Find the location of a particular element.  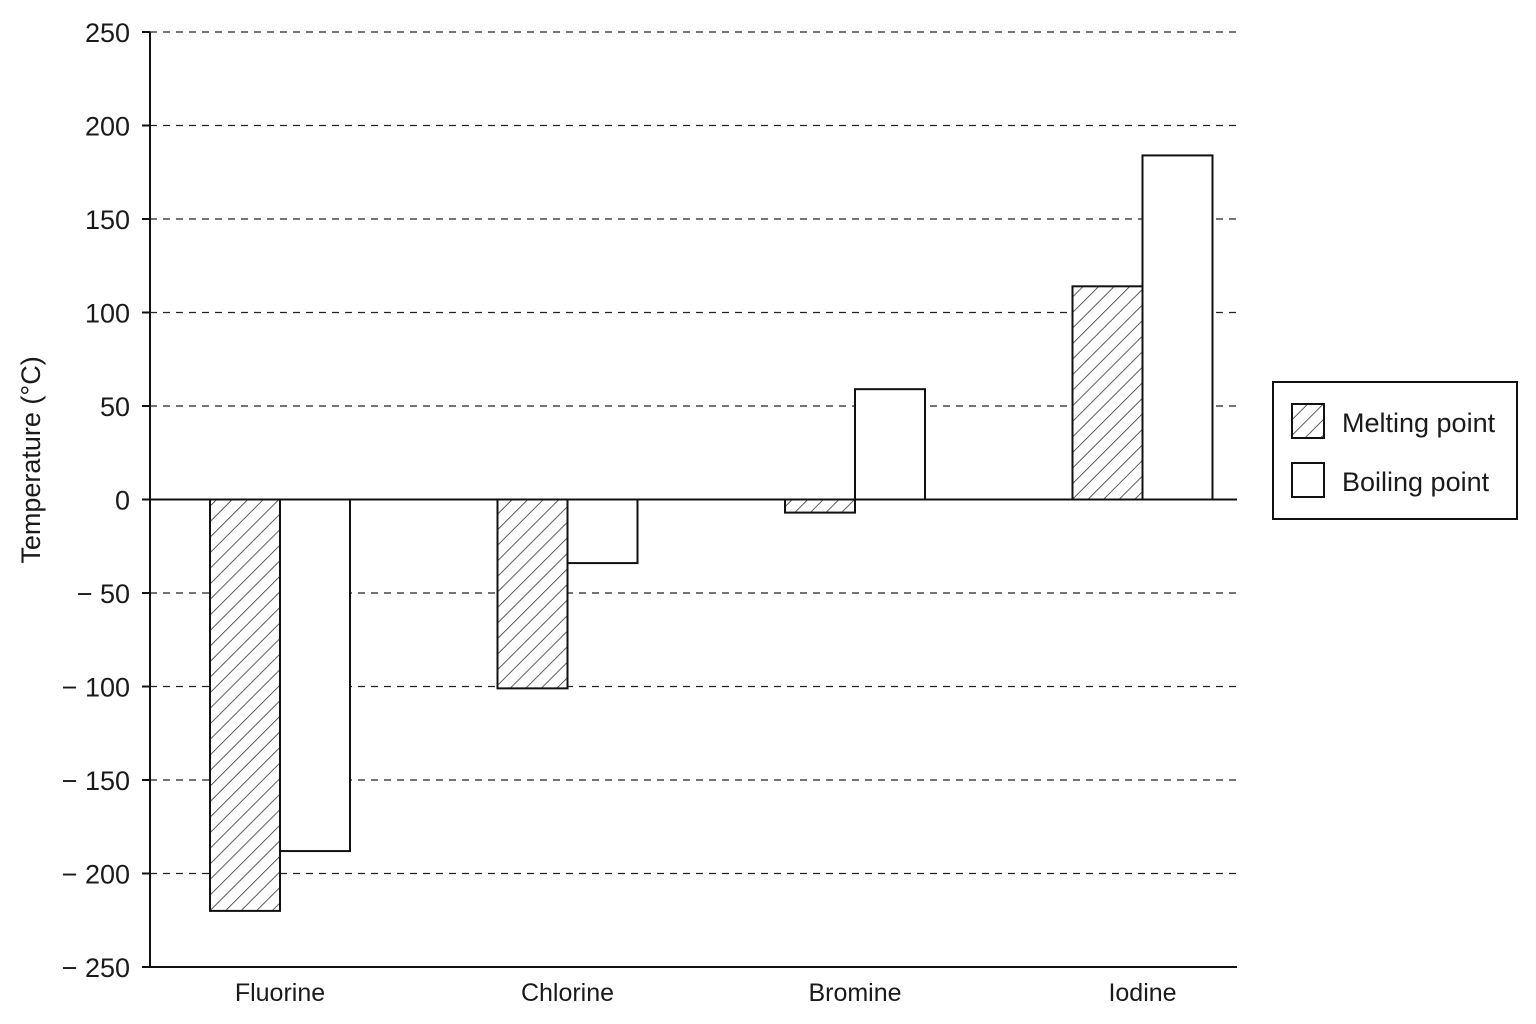

legend-label-boiling-point: Boiling point is located at coordinates (1416, 482).